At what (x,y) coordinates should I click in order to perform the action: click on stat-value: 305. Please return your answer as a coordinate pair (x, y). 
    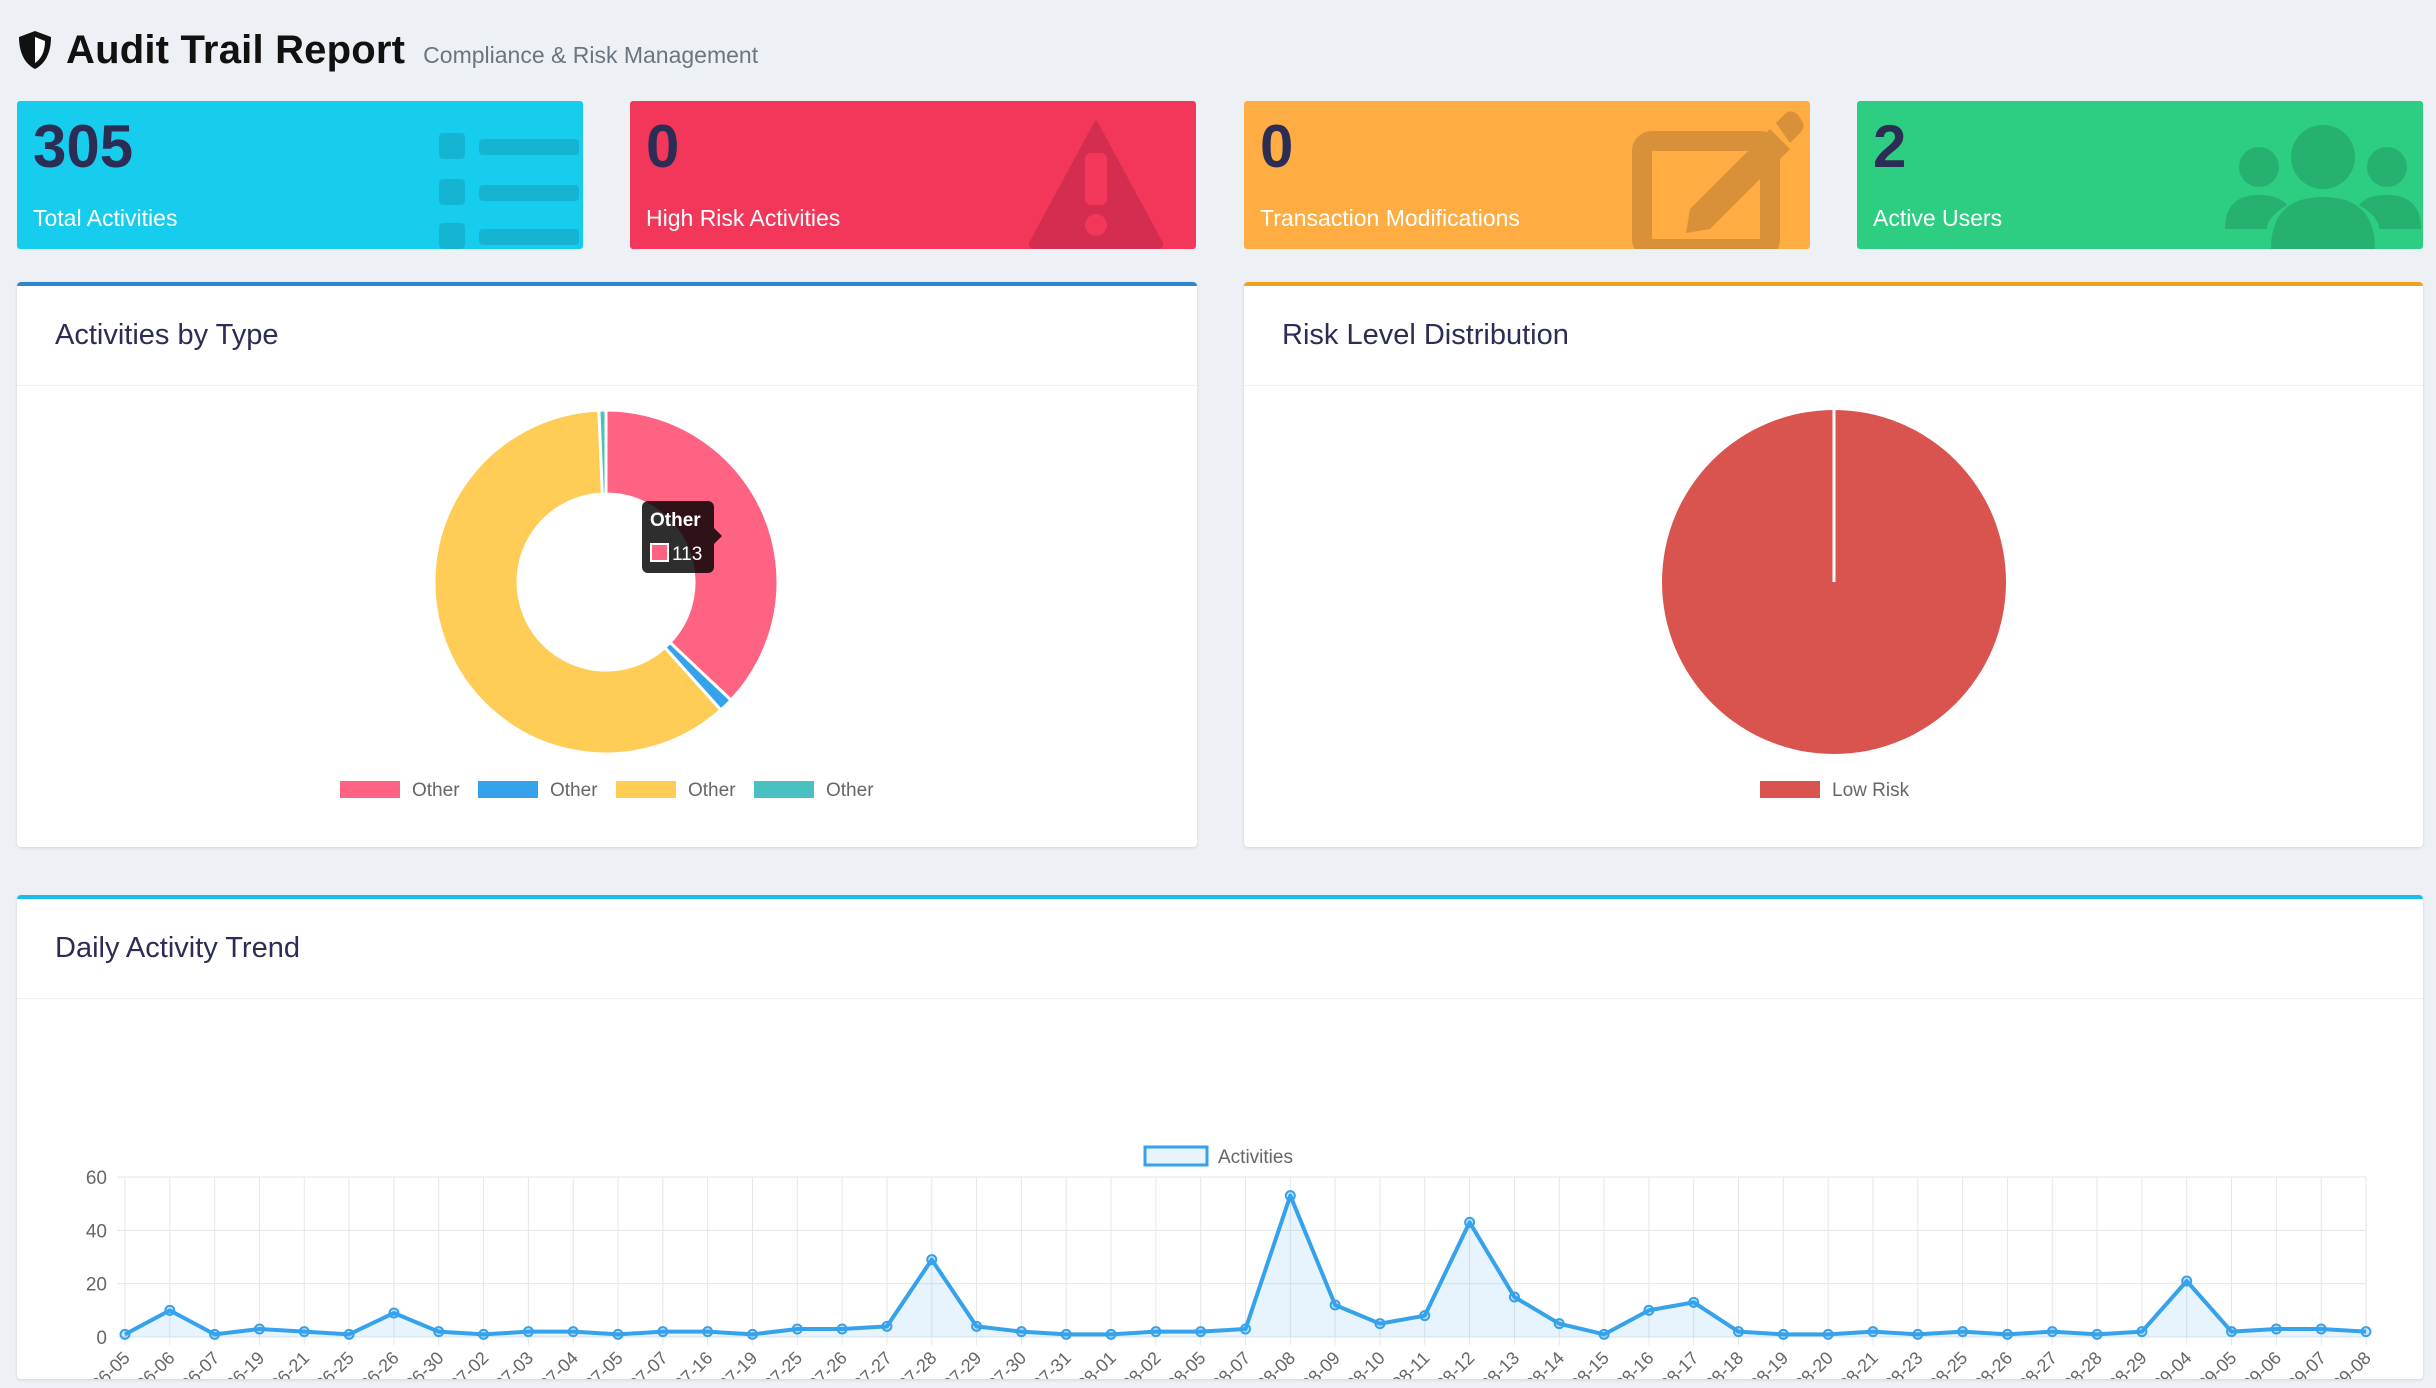
    Looking at the image, I should click on (83, 146).